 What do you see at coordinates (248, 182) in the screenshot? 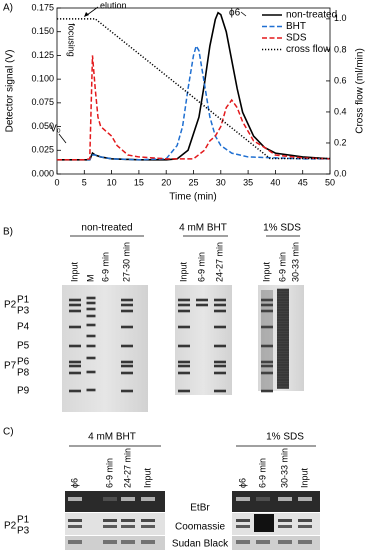
I see `x-tick-label: 35` at bounding box center [248, 182].